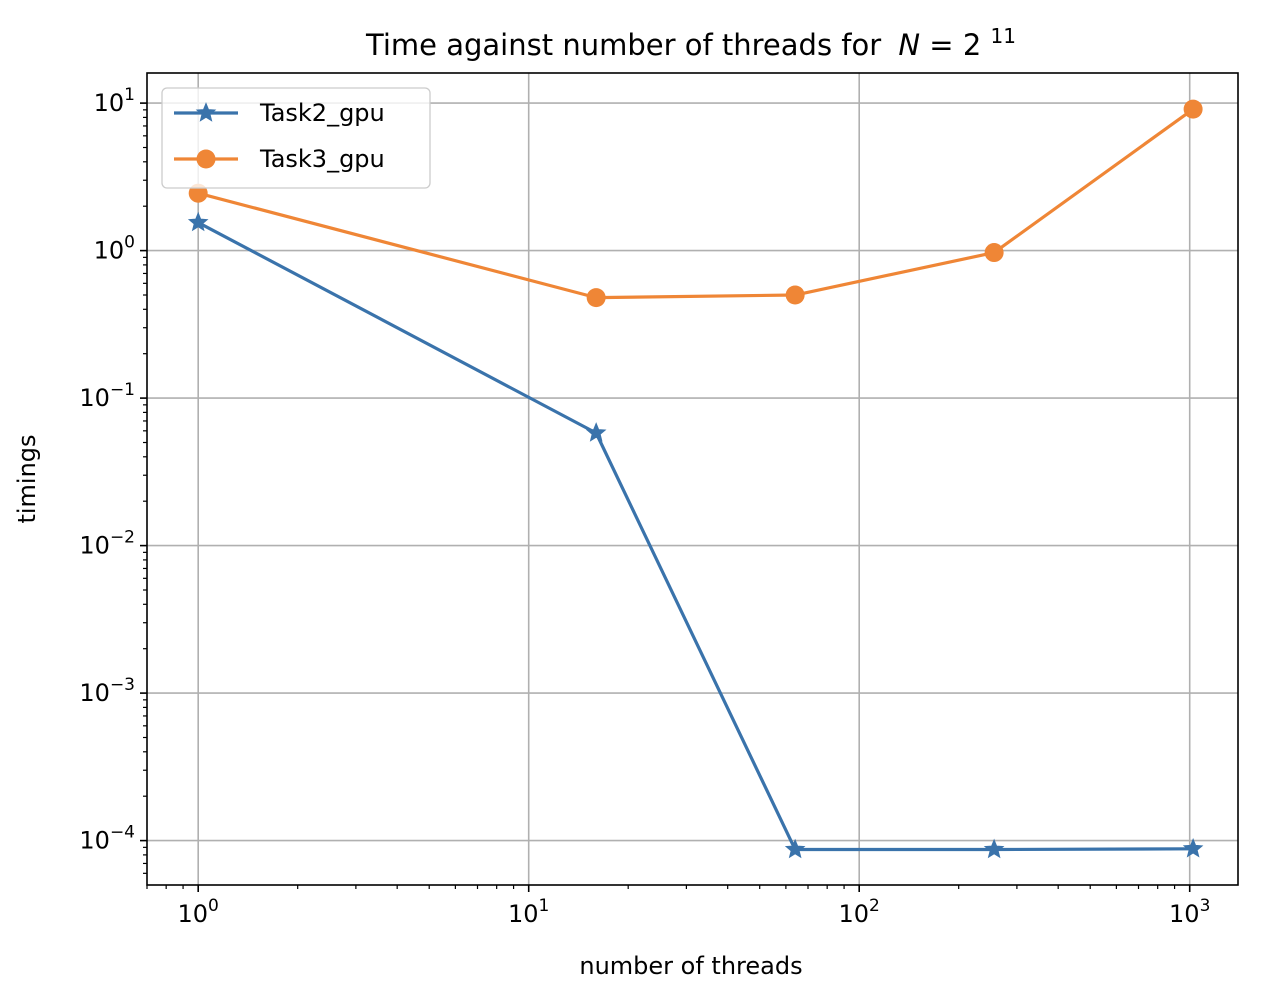  What do you see at coordinates (690, 966) in the screenshot?
I see `x-axis-label: number of threads` at bounding box center [690, 966].